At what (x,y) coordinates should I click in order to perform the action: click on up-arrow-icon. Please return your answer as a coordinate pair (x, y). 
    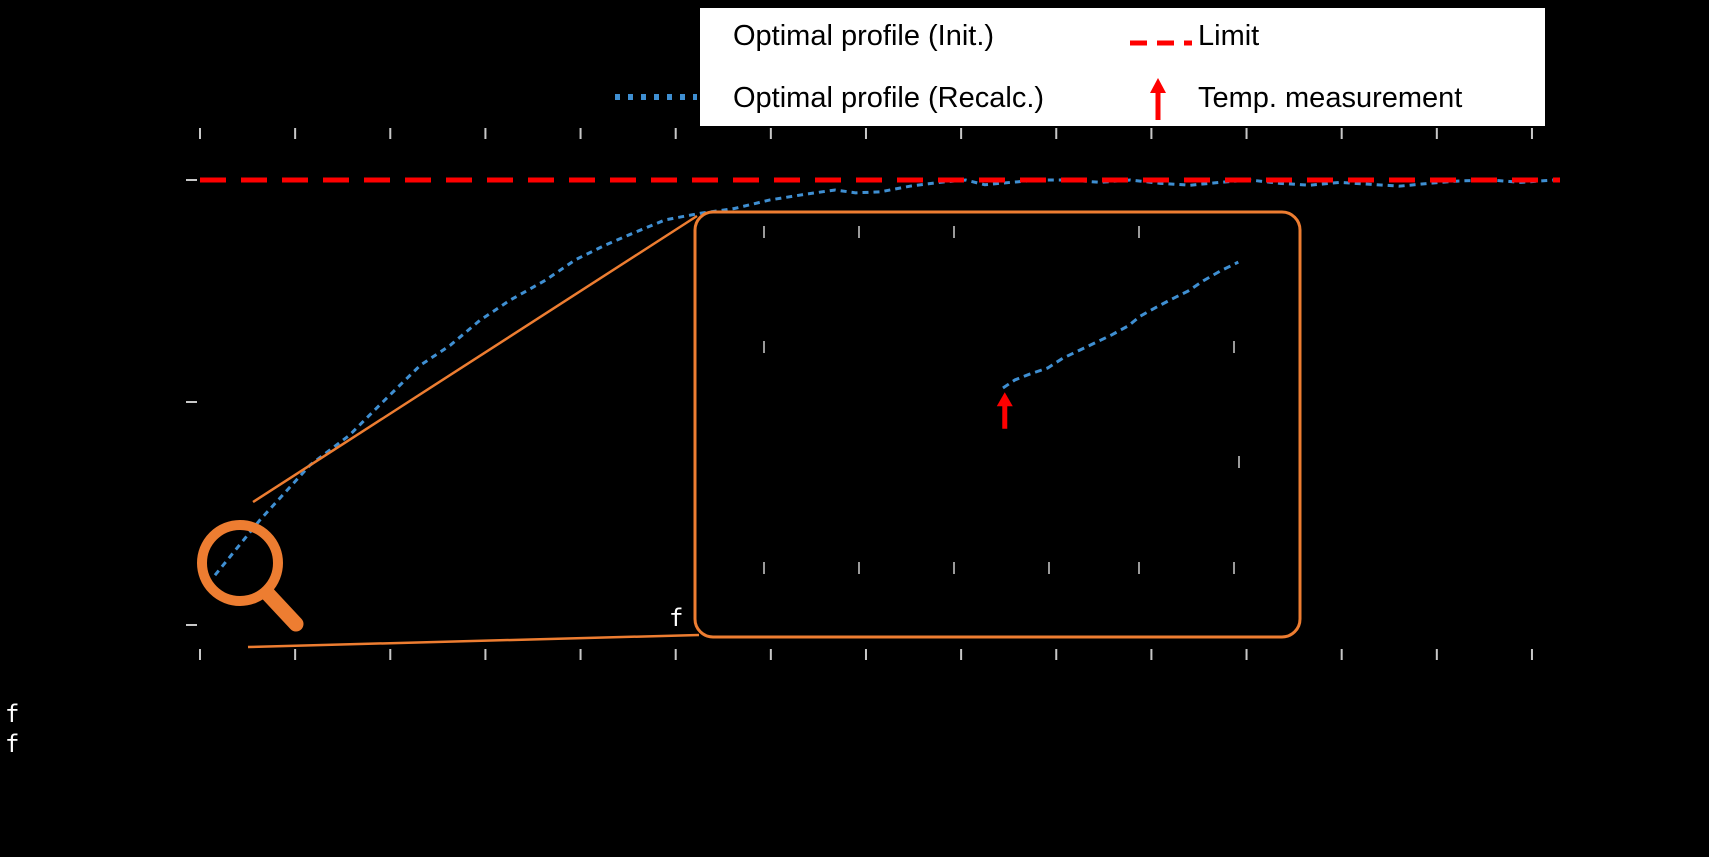
    Looking at the image, I should click on (1158, 99).